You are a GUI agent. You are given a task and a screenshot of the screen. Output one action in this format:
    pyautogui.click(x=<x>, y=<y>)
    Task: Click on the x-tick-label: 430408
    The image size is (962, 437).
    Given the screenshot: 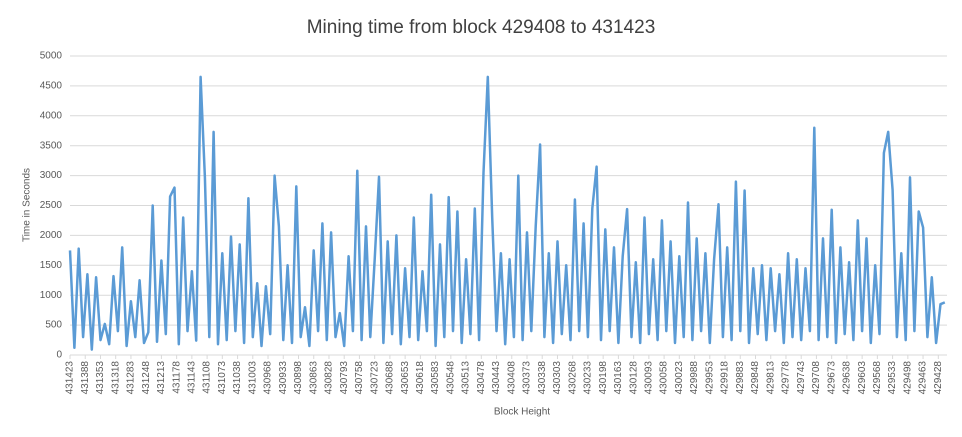 What is the action you would take?
    pyautogui.click(x=511, y=378)
    